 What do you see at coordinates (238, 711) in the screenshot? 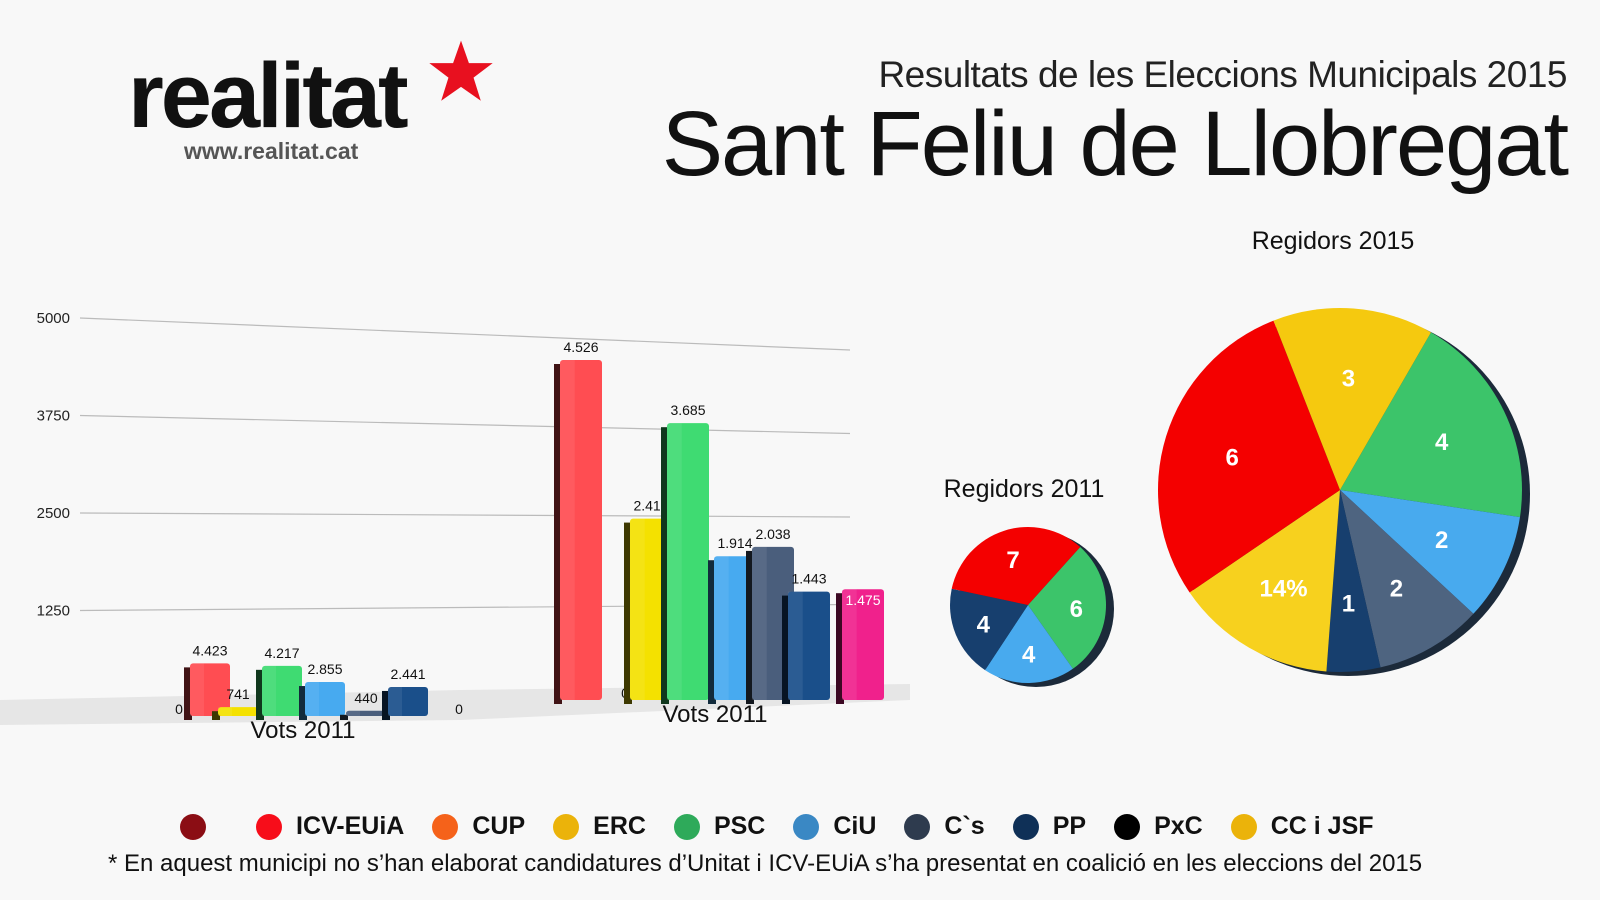
I see `bar-erc` at bounding box center [238, 711].